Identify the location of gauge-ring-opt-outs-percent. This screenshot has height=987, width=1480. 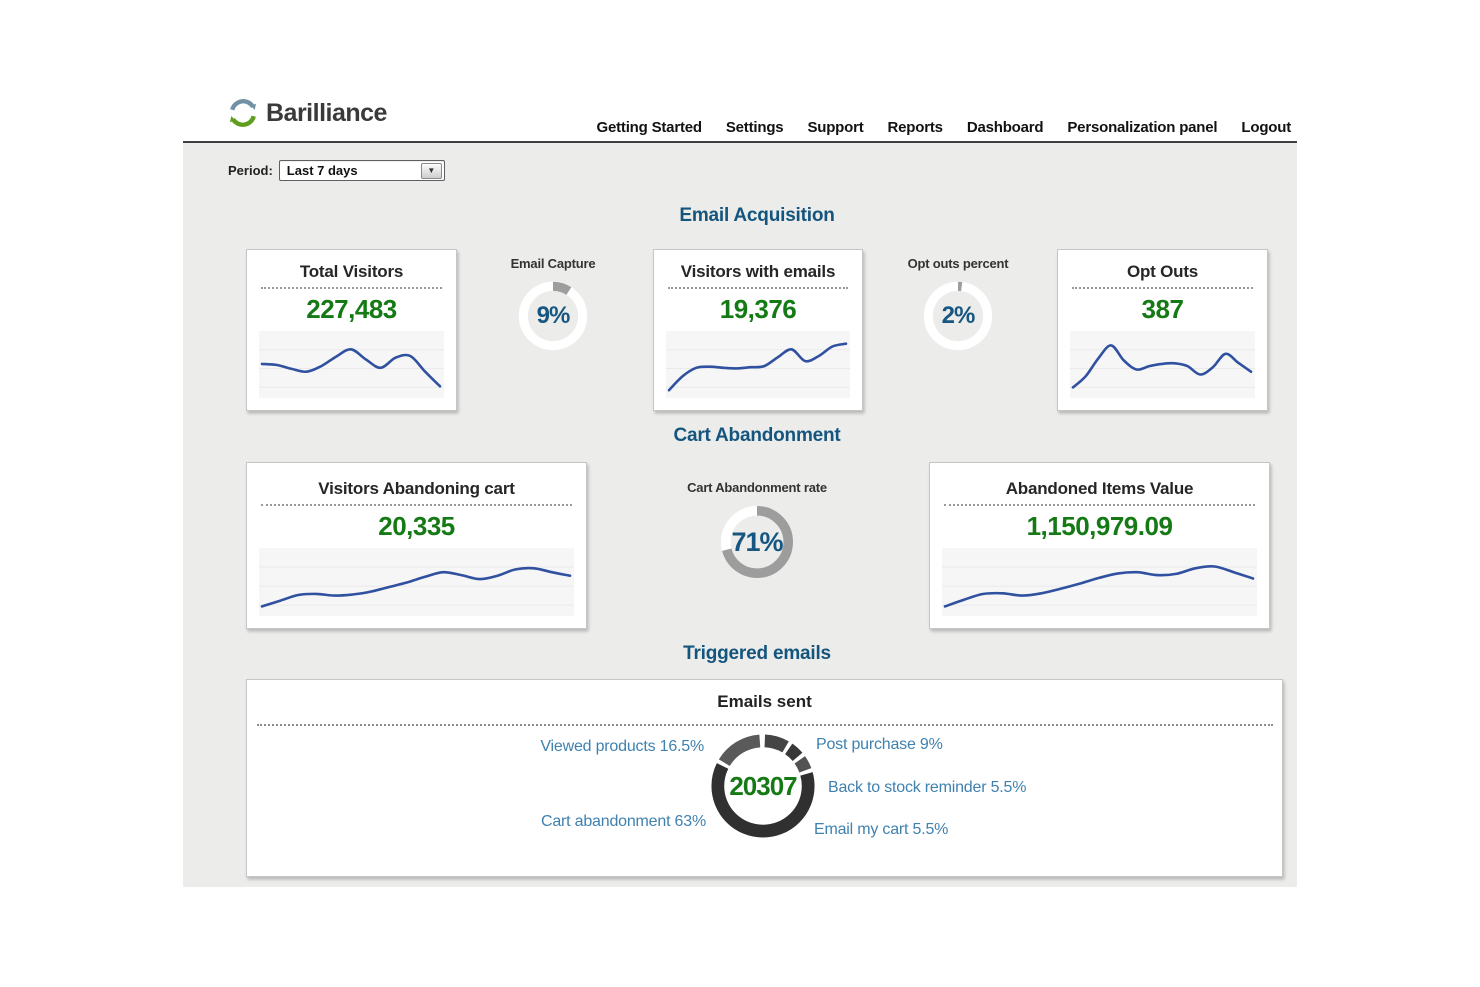
(958, 316).